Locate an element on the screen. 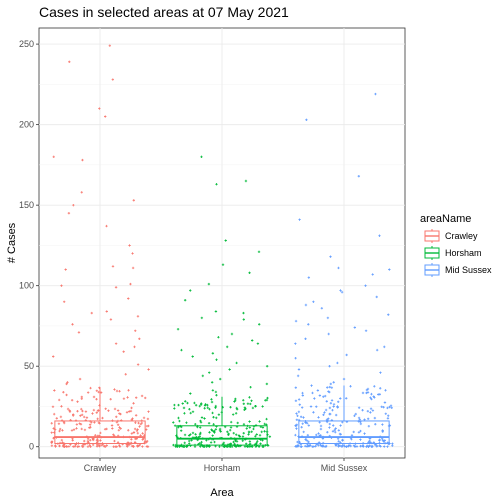 The image size is (504, 504). box-iqr is located at coordinates (344, 432).